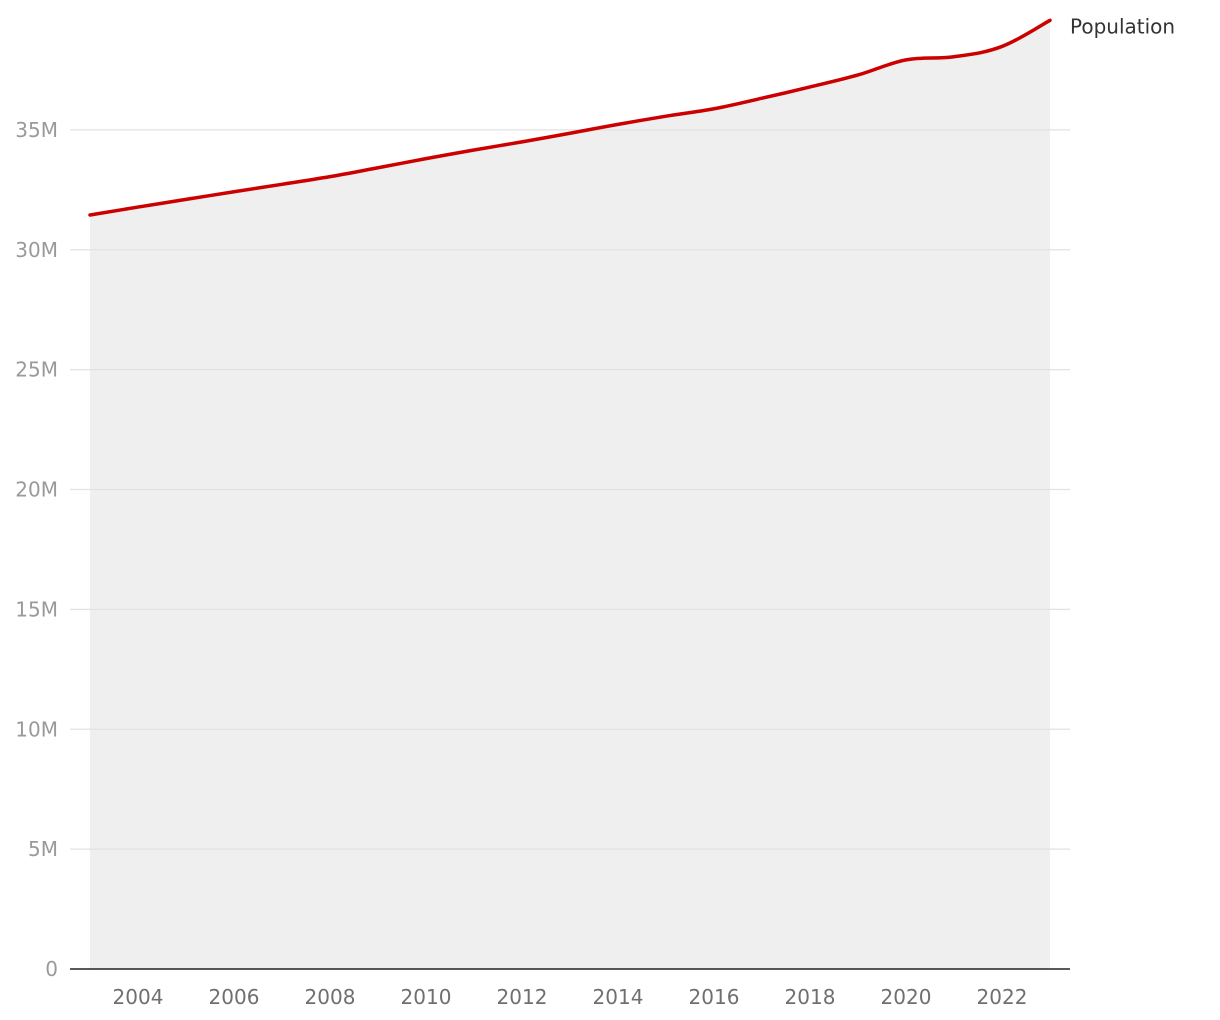 Image resolution: width=1220 pixels, height=1020 pixels. Describe the element at coordinates (43, 849) in the screenshot. I see `y-tick-label-5M: 5M` at that location.